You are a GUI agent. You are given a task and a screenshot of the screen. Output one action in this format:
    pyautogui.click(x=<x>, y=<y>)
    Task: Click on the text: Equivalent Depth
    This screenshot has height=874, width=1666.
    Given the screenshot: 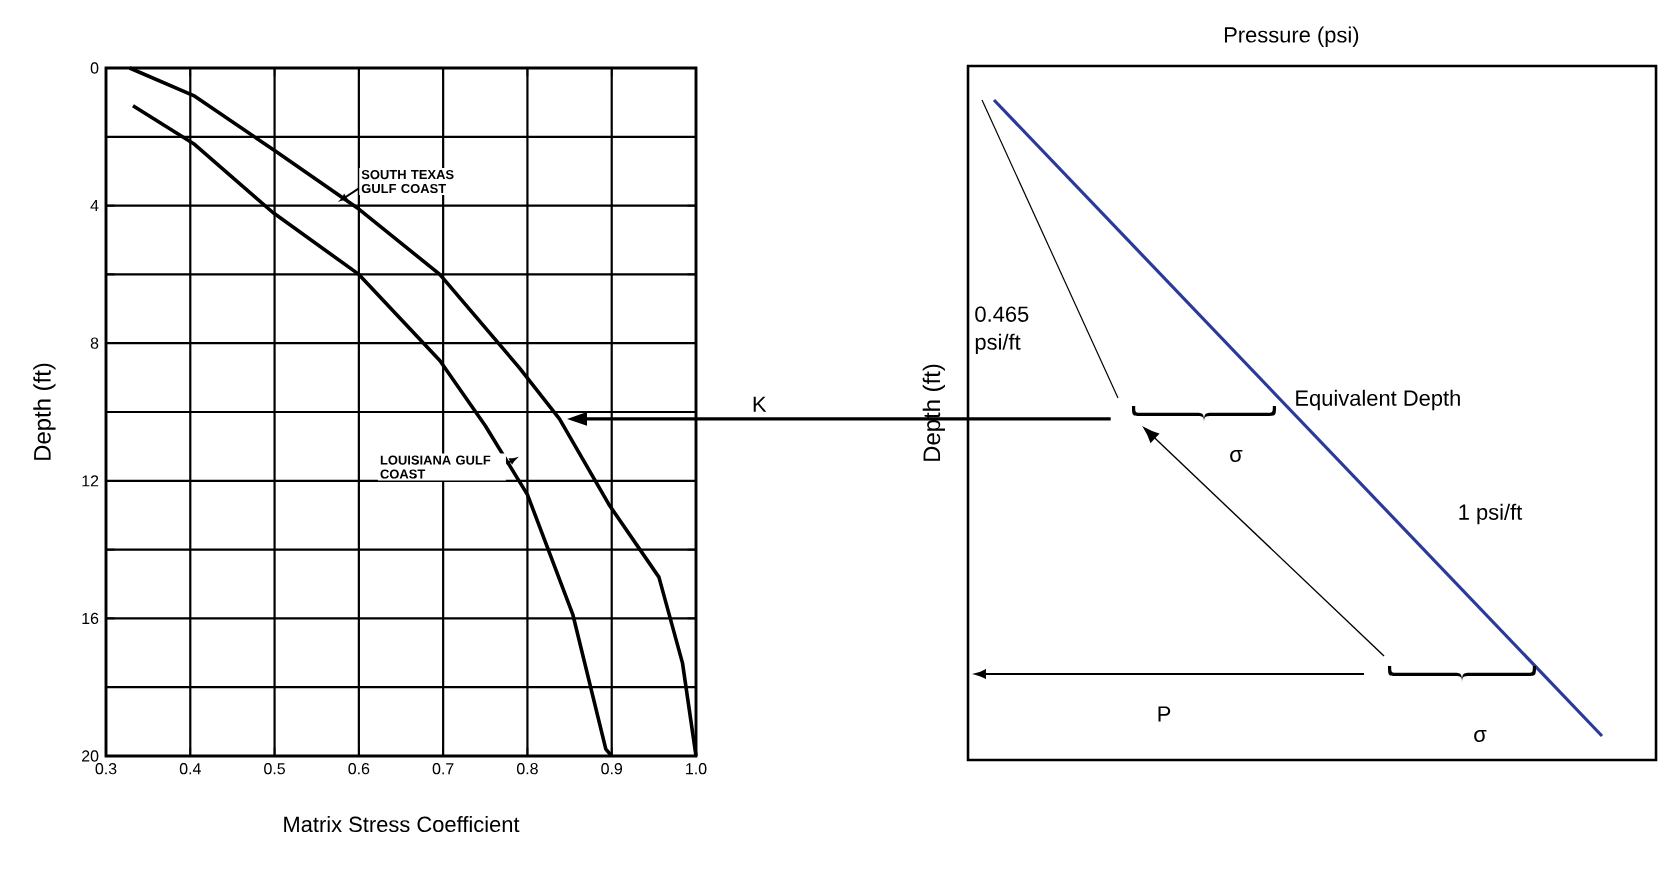 What is the action you would take?
    pyautogui.click(x=1378, y=400)
    